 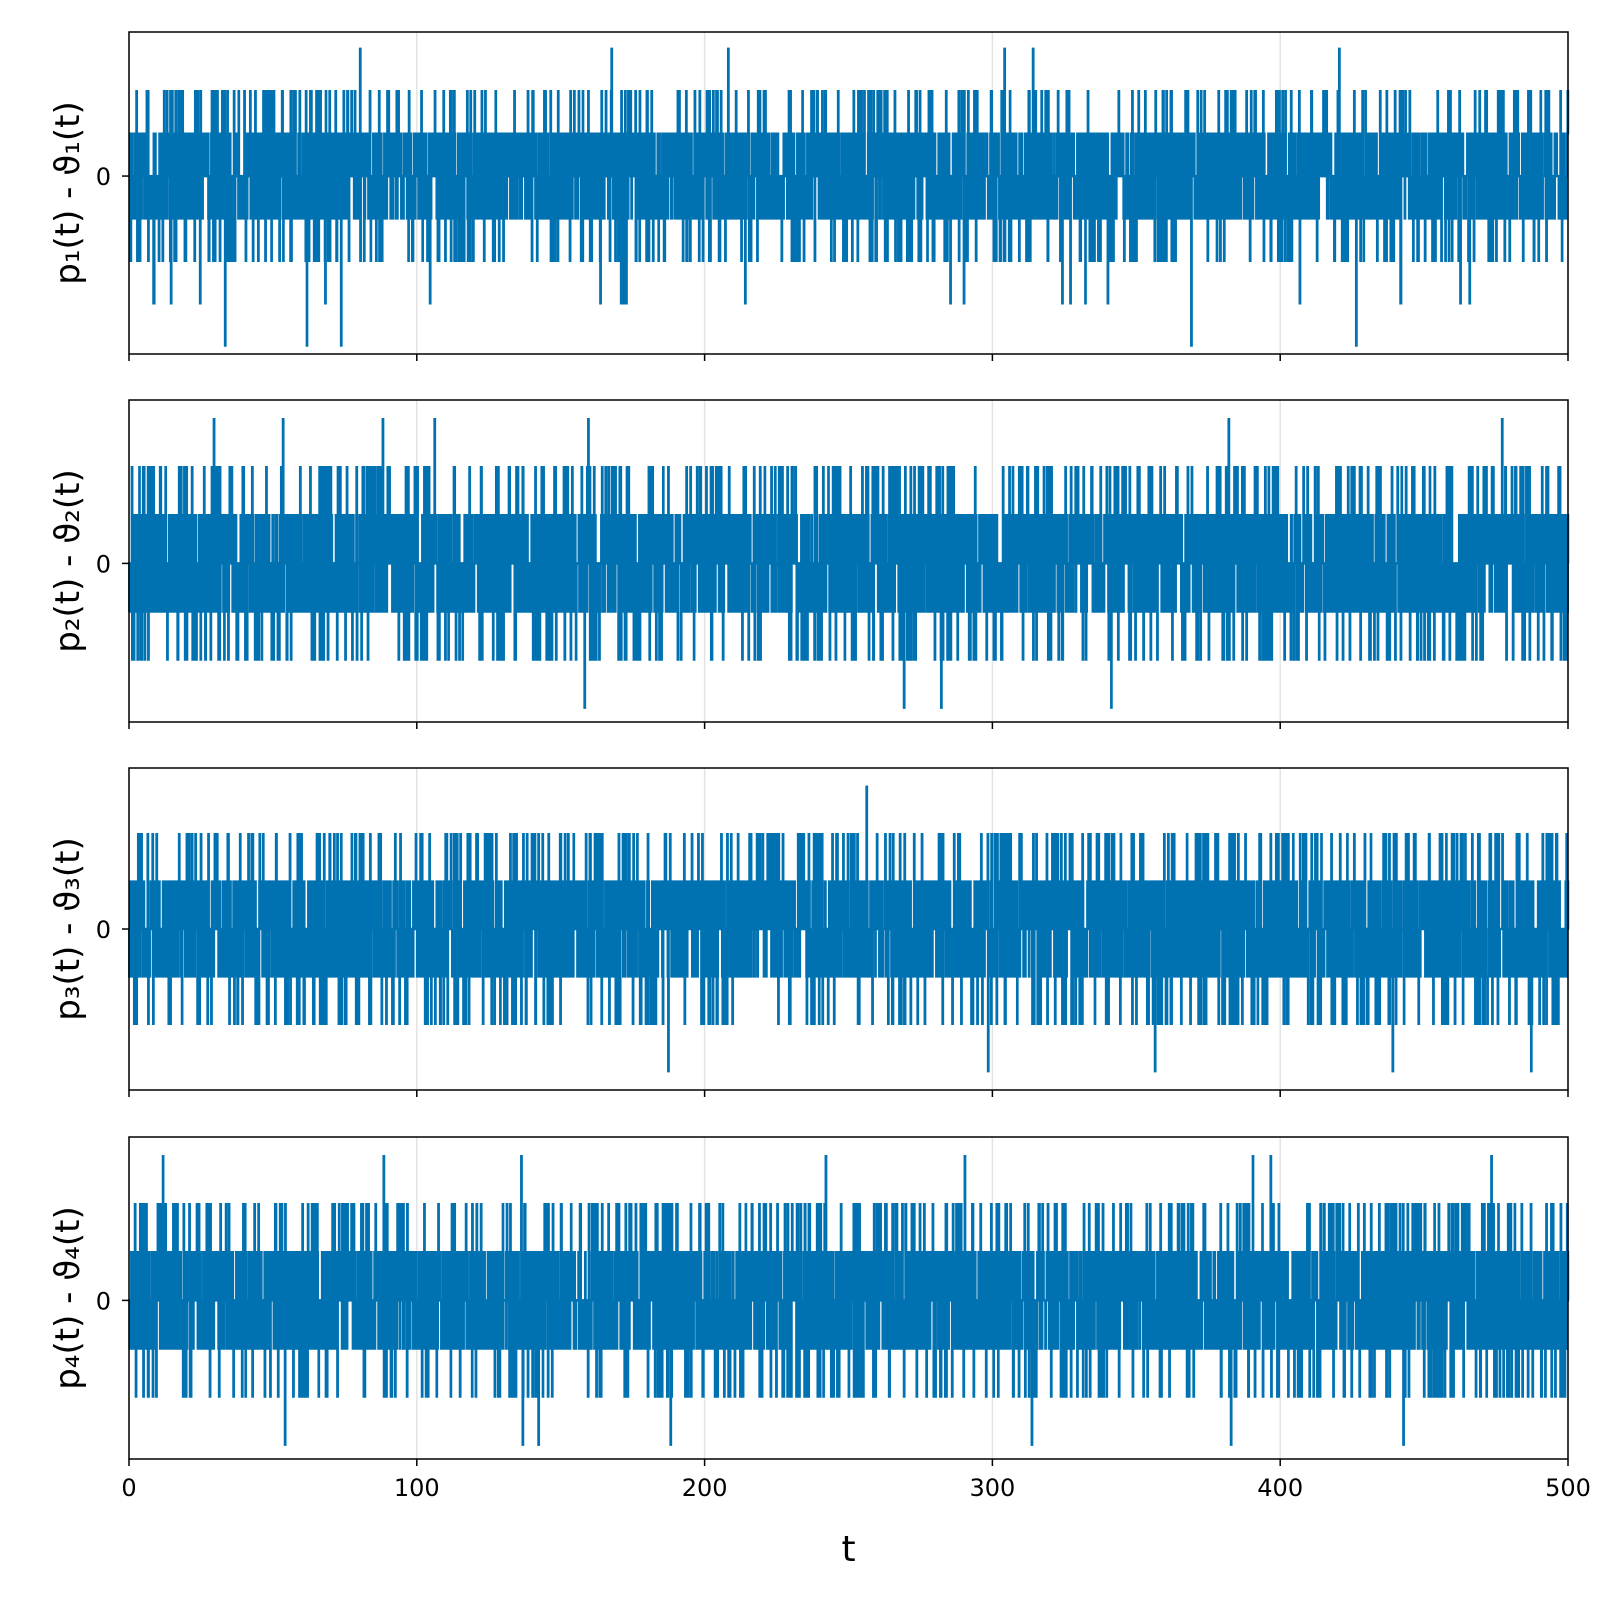 What do you see at coordinates (68, 929) in the screenshot?
I see `y-axis-label: p₃(t) - ϑ₃(t)` at bounding box center [68, 929].